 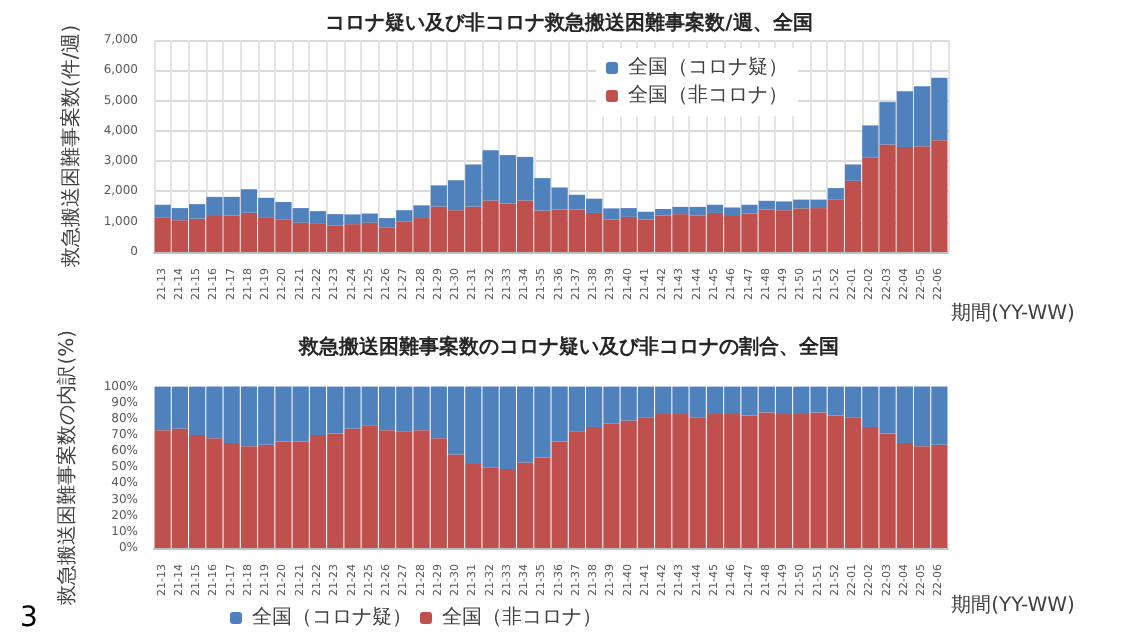 What do you see at coordinates (70, 147) in the screenshot?
I see `y-axis-title: 救急搬送困難事案数(件/週)` at bounding box center [70, 147].